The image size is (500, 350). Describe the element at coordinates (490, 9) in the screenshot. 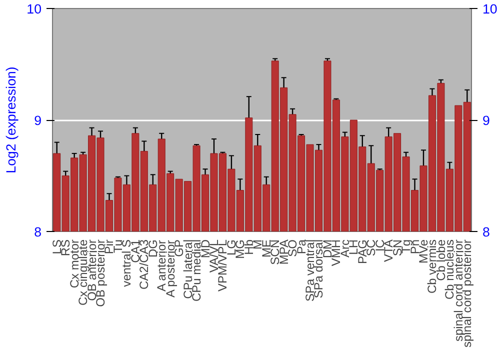

I see `y2-tick-label: 10` at that location.